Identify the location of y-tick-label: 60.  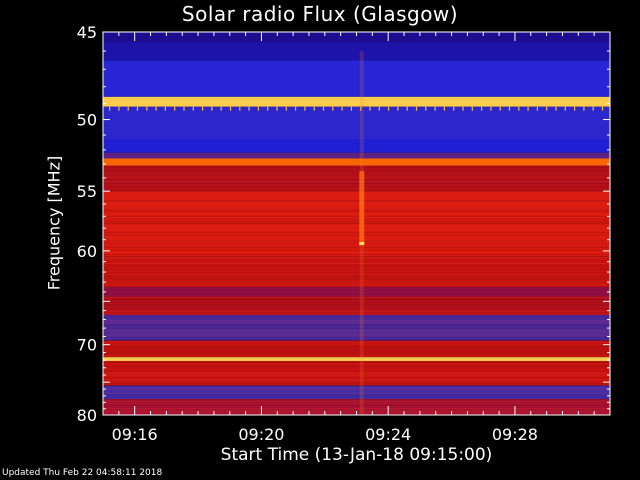
(87, 251).